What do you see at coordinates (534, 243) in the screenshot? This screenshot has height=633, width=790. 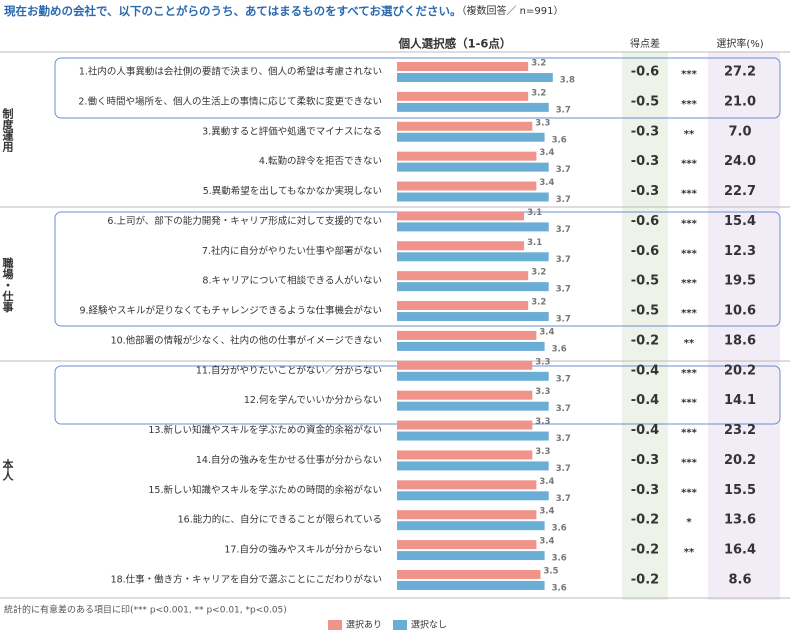 I see `bar-value-label: 3.1` at bounding box center [534, 243].